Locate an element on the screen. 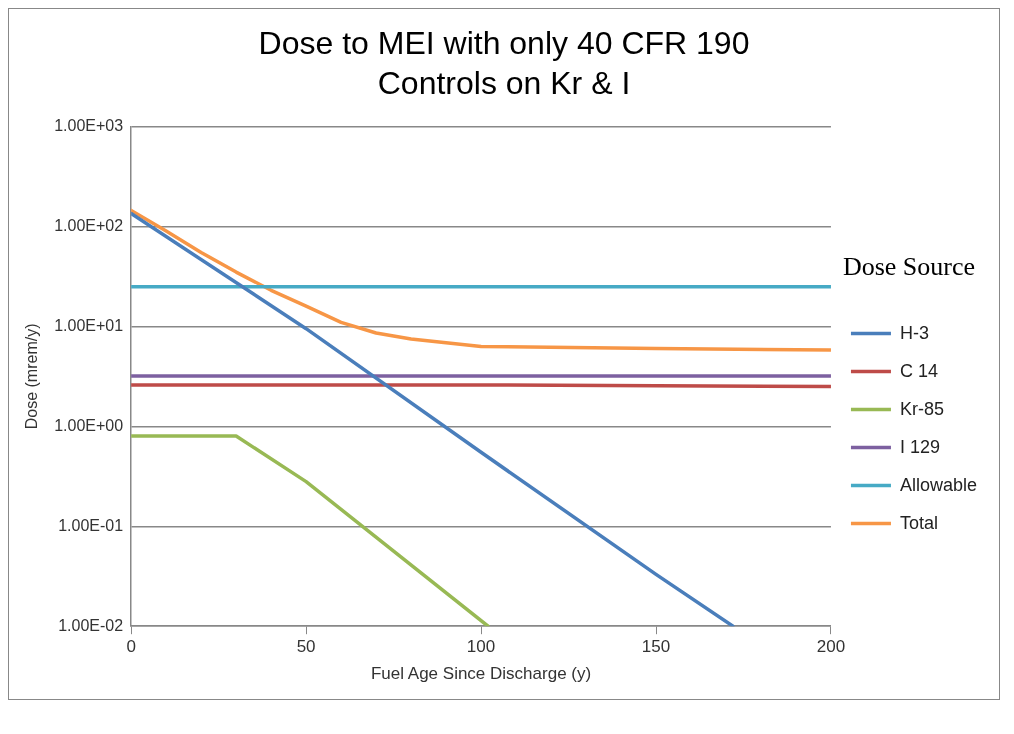 The height and width of the screenshot is (734, 1014). x-tick-label: 200 is located at coordinates (831, 647).